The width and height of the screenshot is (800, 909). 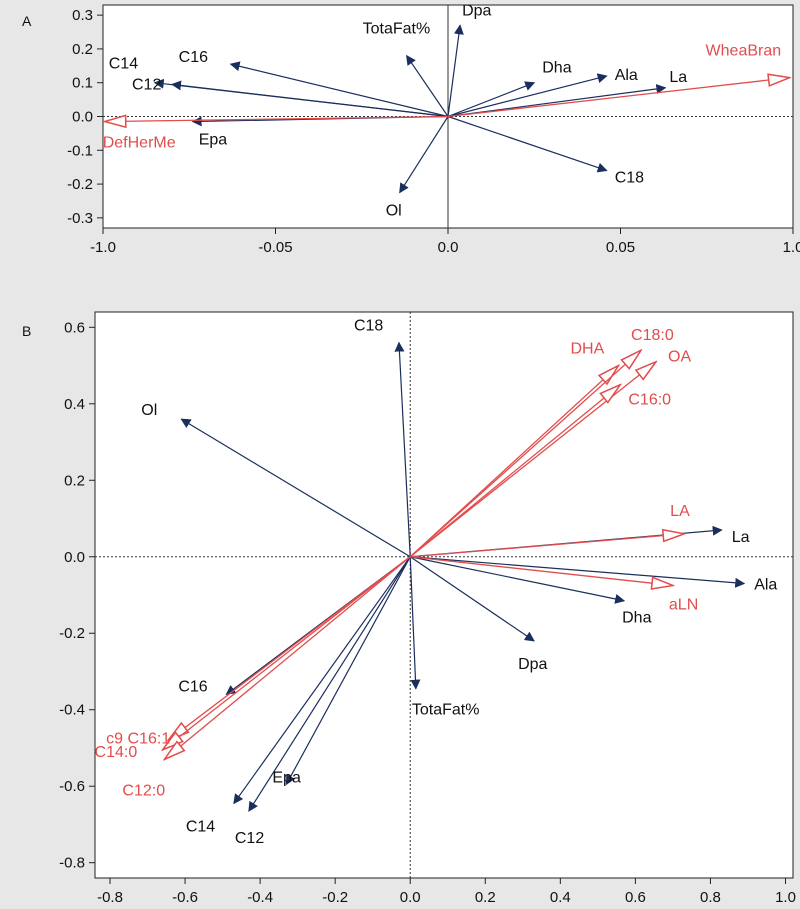 I want to click on panel-b-y-tick-label: 0.0, so click(x=74, y=557).